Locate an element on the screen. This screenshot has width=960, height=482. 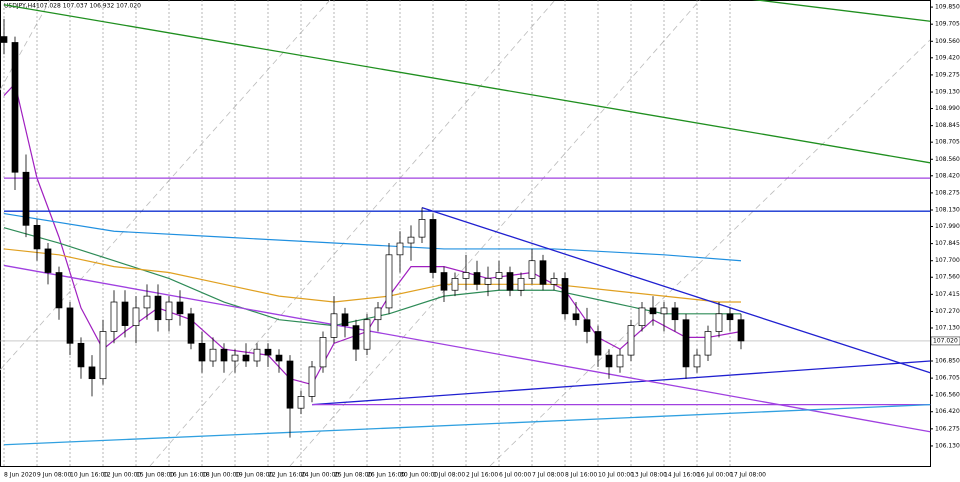
x-tick-label: 24 Jun 00:00 is located at coordinates (320, 475).